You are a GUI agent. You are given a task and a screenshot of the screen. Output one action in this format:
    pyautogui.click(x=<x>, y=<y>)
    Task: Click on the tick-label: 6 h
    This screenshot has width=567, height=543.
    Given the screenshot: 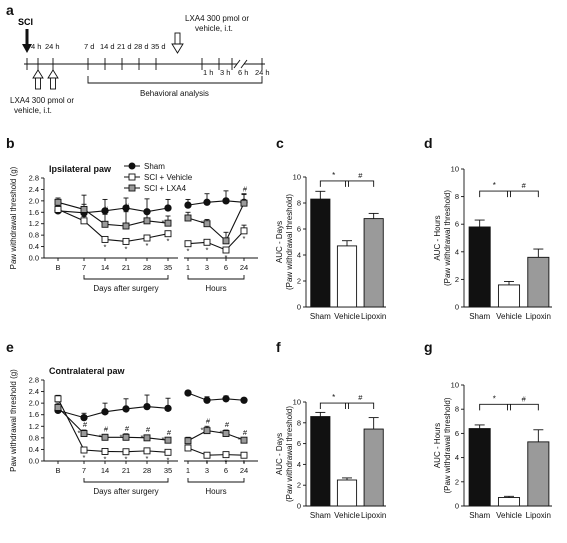 What is the action you would take?
    pyautogui.click(x=243, y=72)
    